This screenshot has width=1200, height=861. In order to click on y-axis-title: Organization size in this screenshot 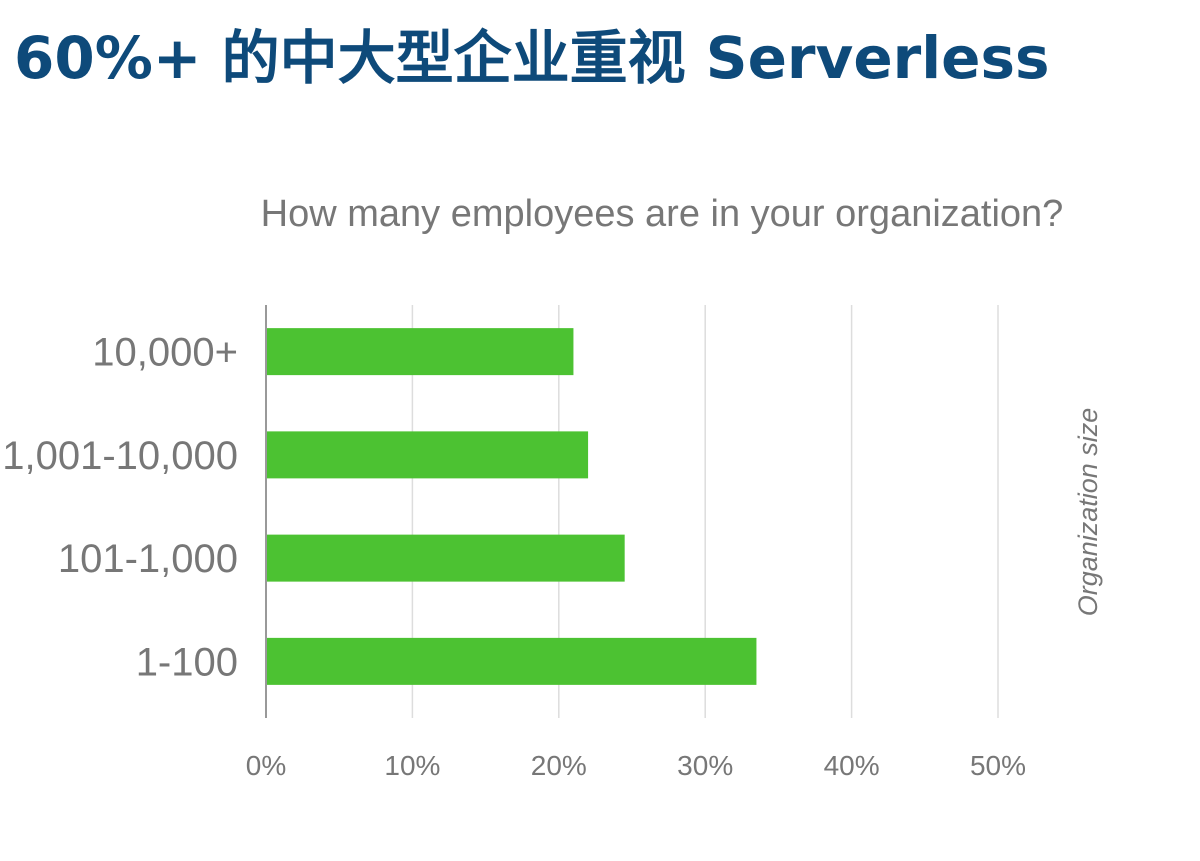, I will do `click(1088, 512)`.